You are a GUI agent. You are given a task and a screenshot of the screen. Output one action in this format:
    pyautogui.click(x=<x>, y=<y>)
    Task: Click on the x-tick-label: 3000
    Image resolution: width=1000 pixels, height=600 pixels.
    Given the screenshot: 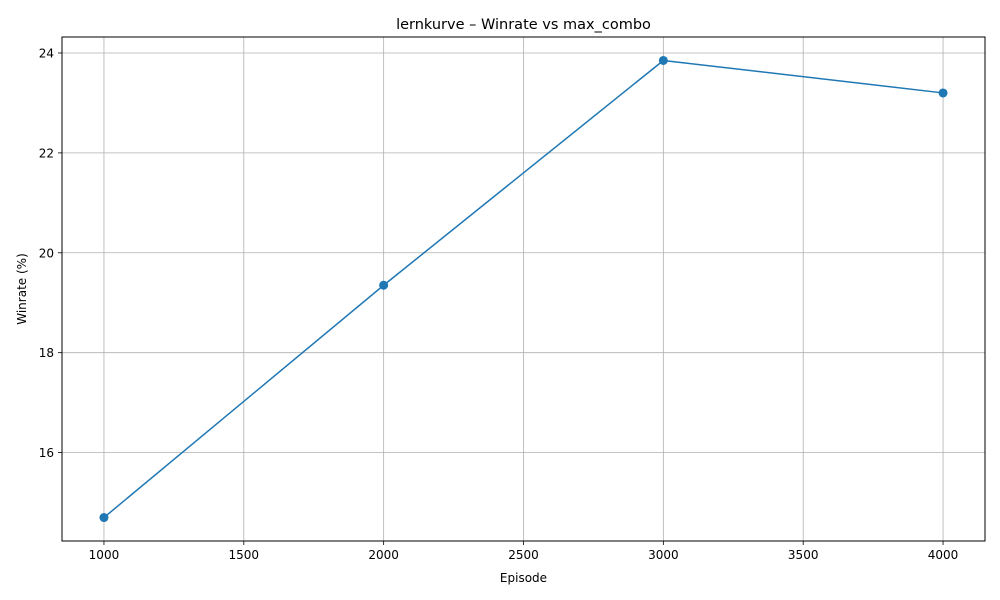 What is the action you would take?
    pyautogui.click(x=663, y=555)
    